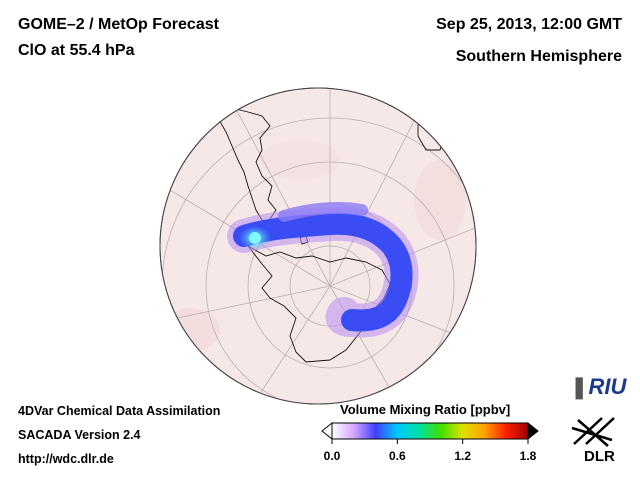 The width and height of the screenshot is (640, 480). I want to click on forecast-datetime: Sep 25, 2013, 12:00 GMT, so click(529, 24).